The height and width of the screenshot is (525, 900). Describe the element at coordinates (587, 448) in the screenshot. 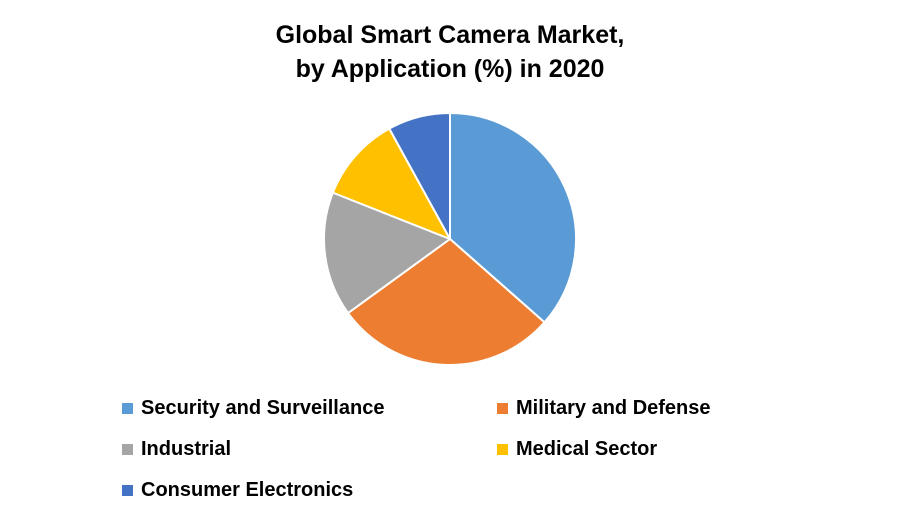

I see `legend-label: Medical Sector` at that location.